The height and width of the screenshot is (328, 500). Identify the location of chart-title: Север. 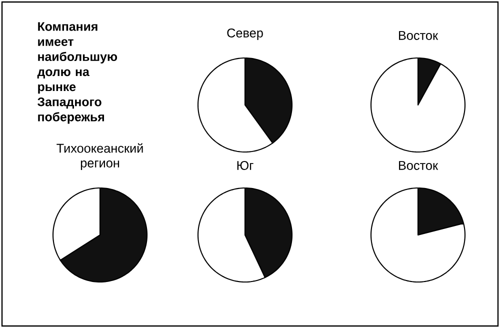
(245, 34).